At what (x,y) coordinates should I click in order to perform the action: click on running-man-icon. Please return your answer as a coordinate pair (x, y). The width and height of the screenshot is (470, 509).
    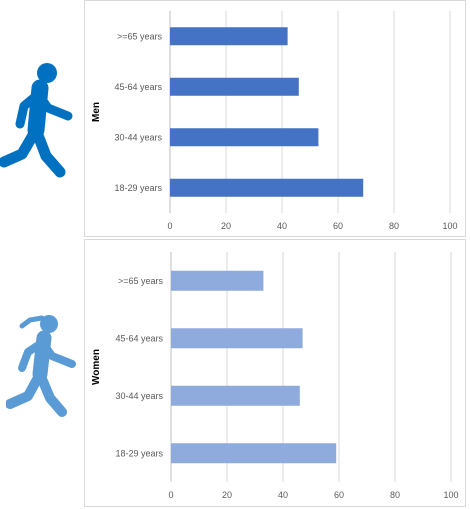
    Looking at the image, I should click on (36, 120).